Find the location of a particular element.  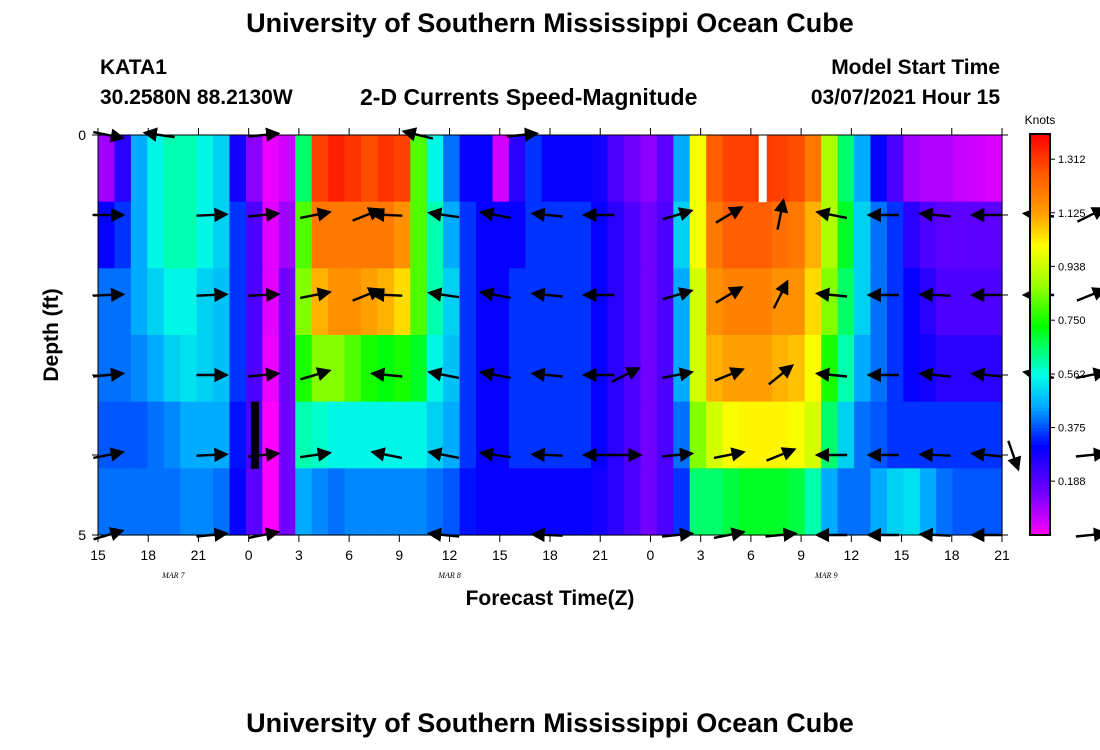

masked-cell is located at coordinates (762, 169).